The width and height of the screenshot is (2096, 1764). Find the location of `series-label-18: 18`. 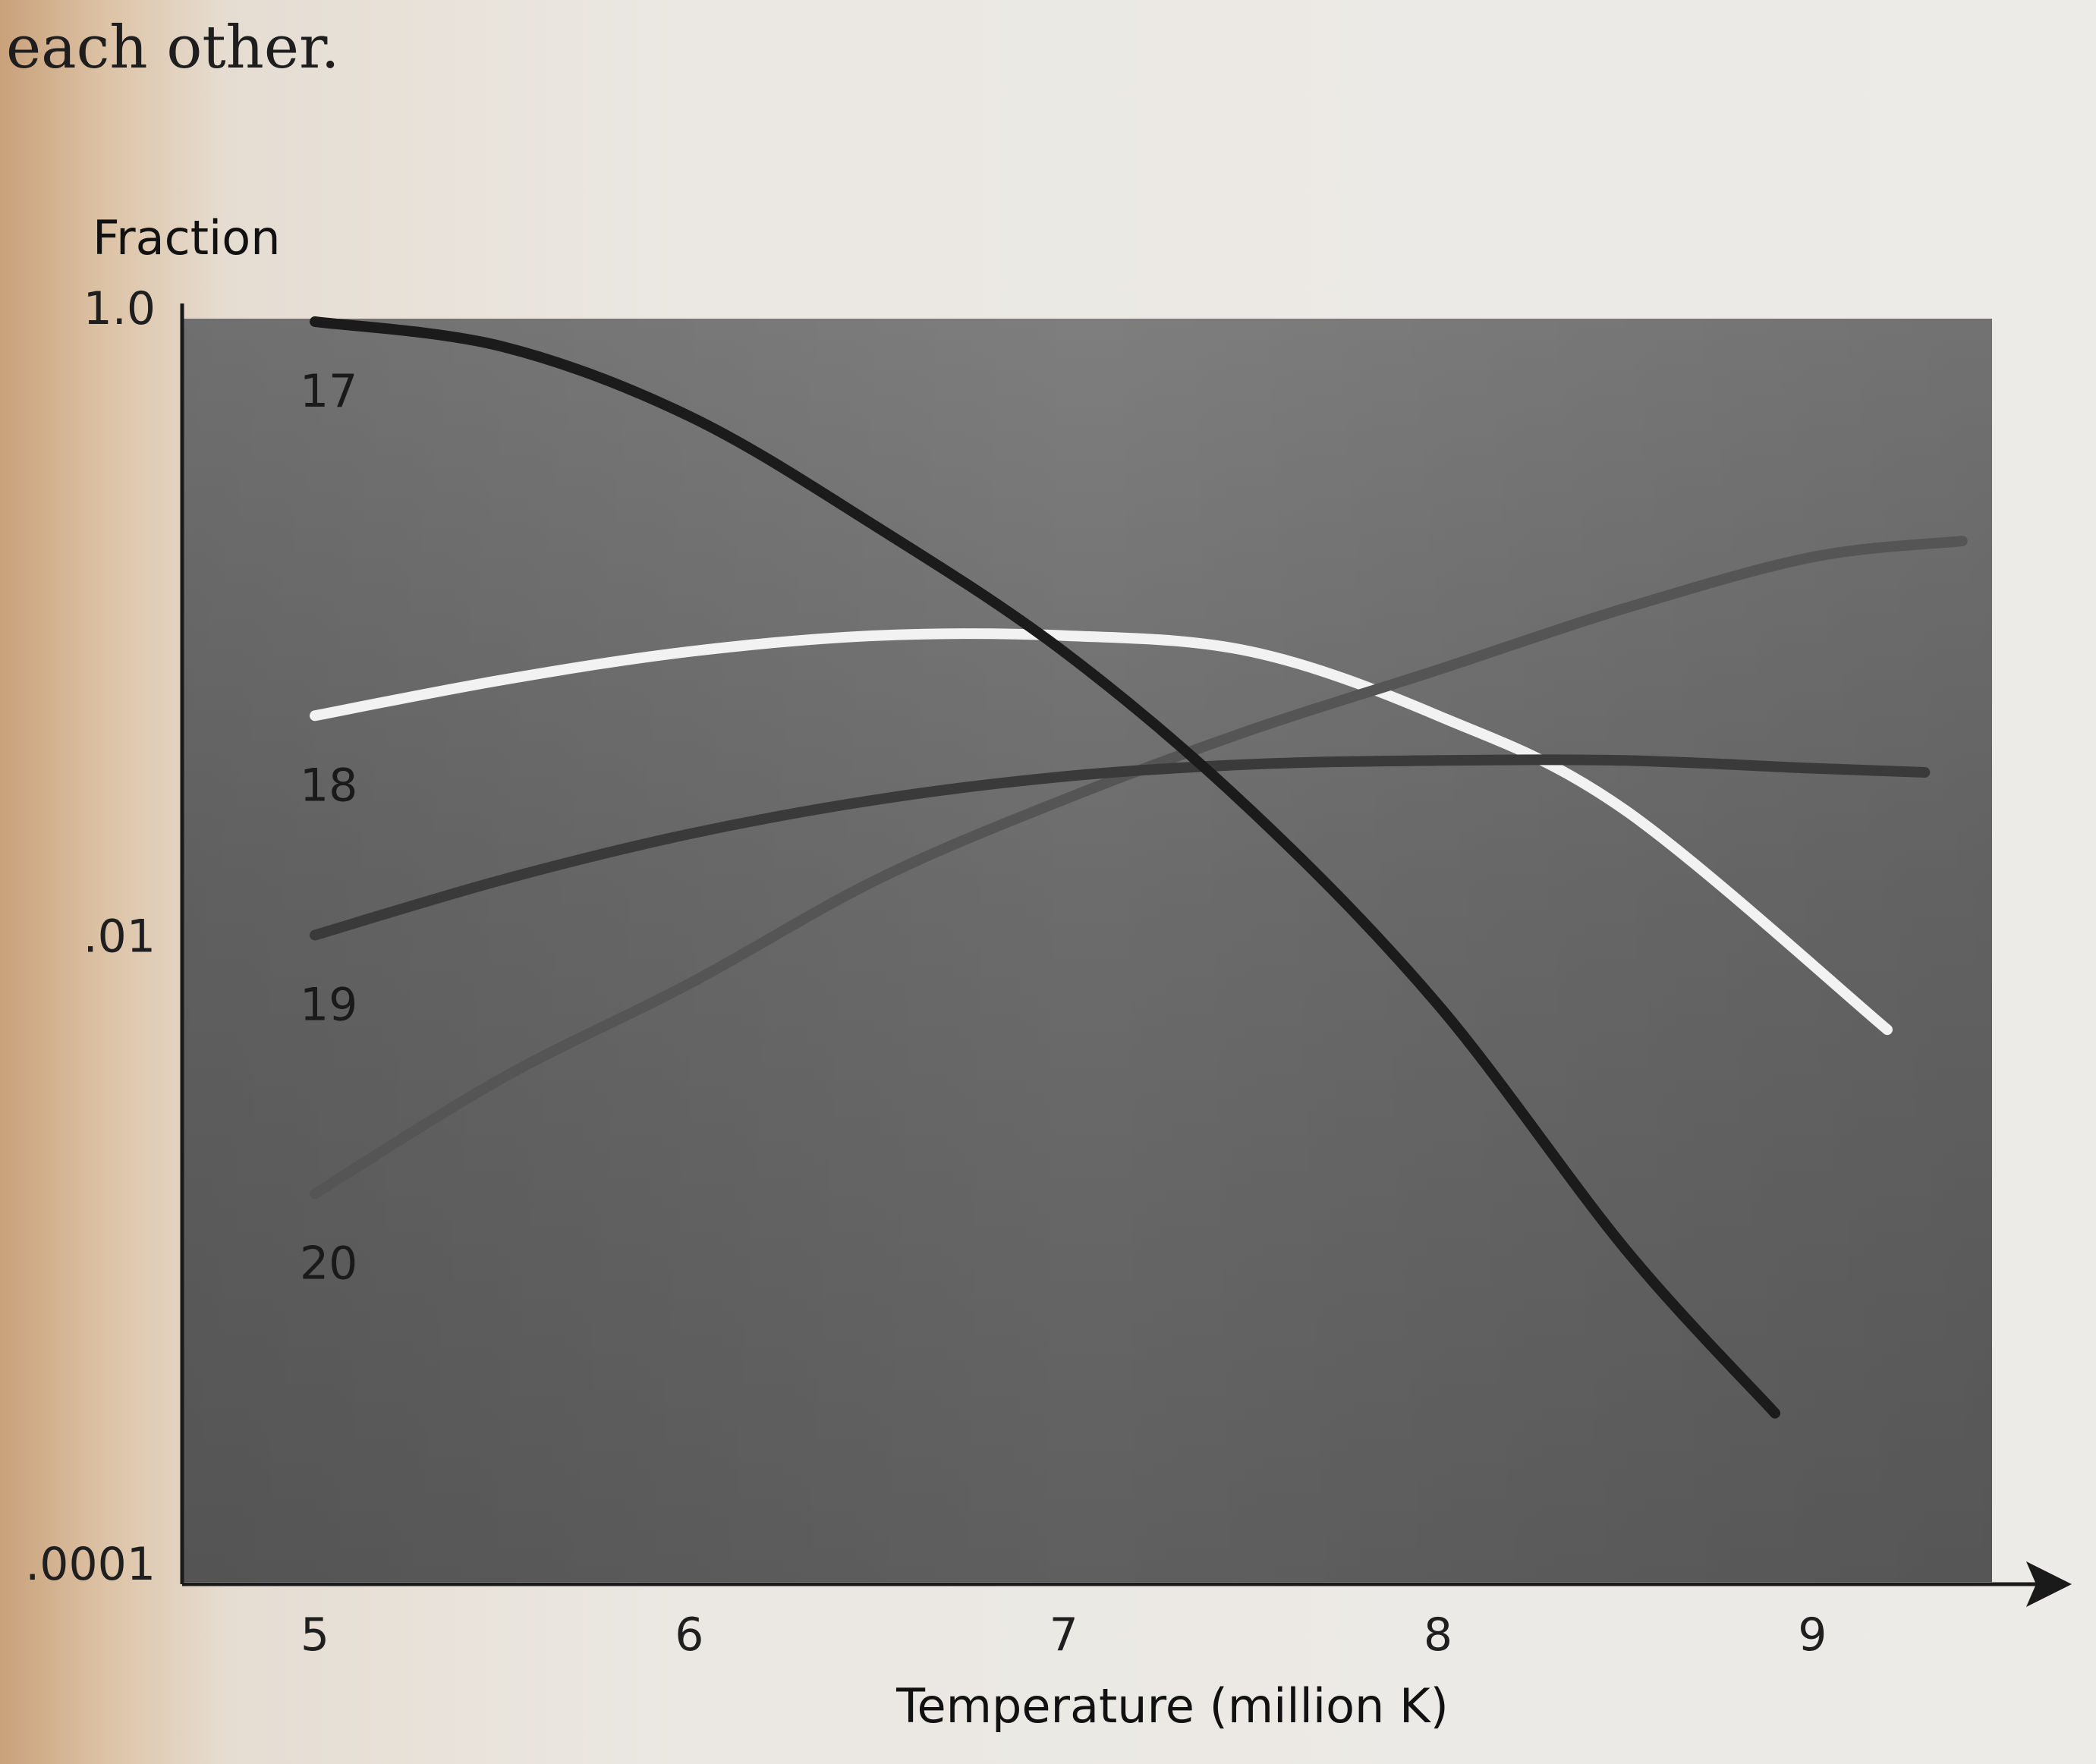

series-label-18: 18 is located at coordinates (328, 786).